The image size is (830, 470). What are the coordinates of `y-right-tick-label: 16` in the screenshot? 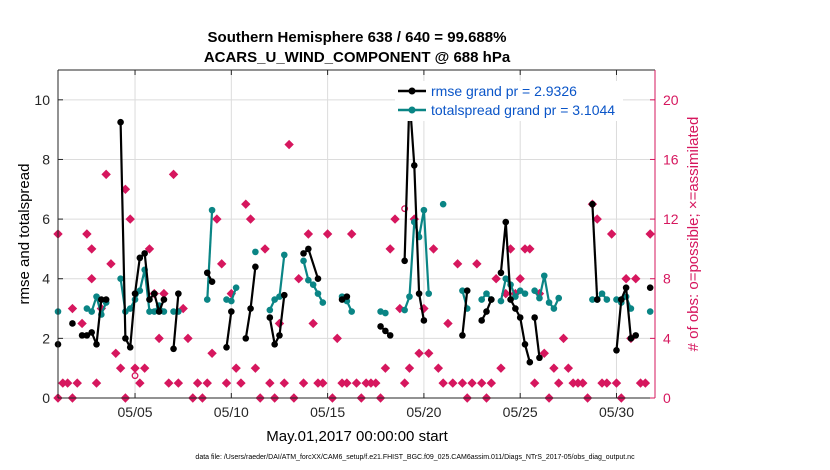 It's located at (671, 159).